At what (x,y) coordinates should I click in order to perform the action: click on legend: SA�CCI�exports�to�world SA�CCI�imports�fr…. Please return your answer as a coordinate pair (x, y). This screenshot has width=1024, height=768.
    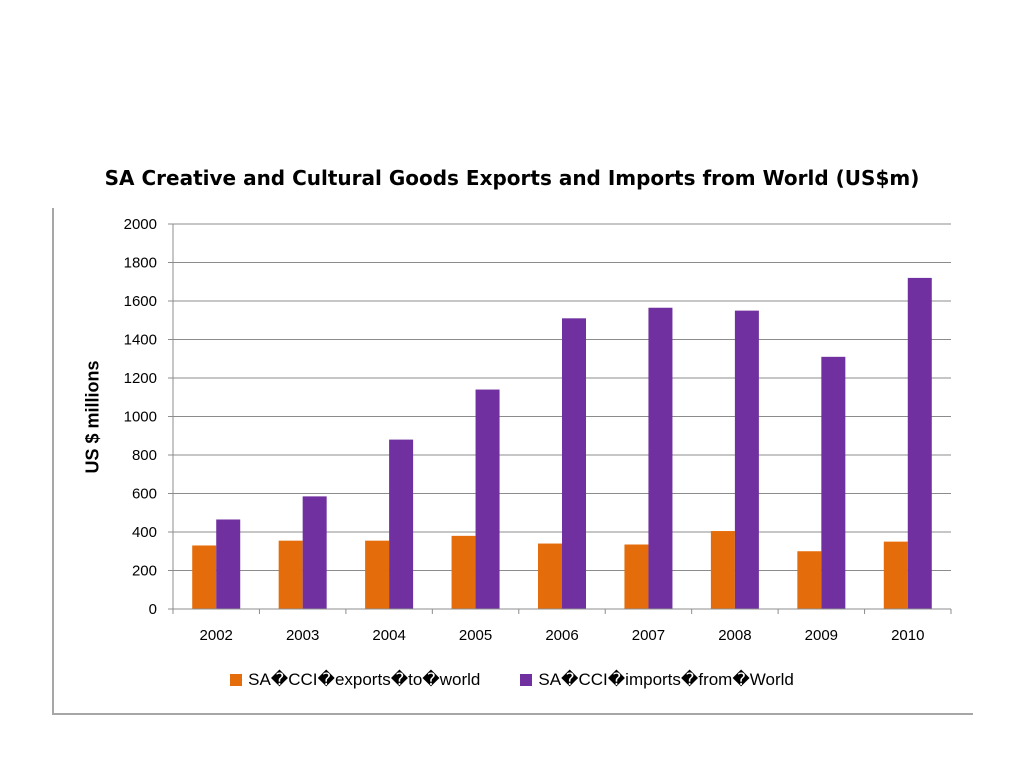
    Looking at the image, I should click on (512, 680).